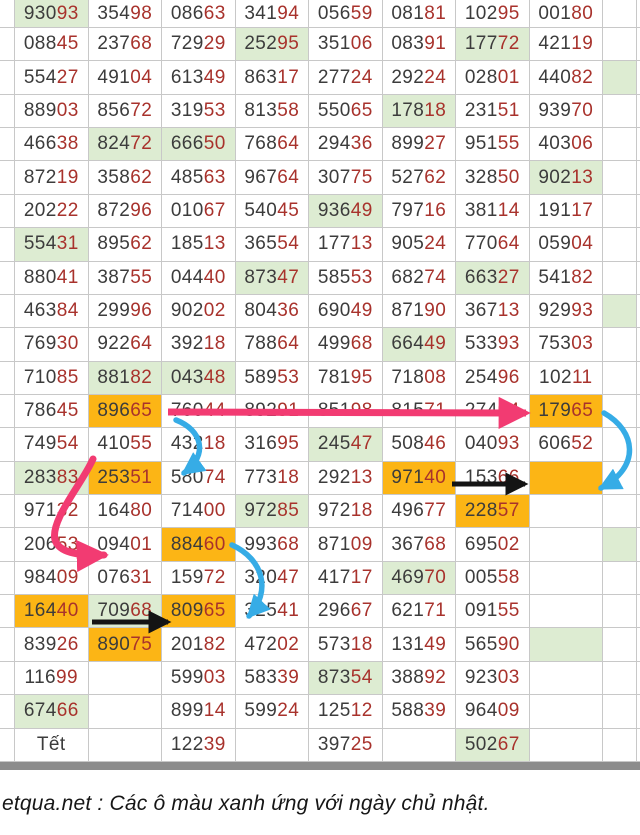 Image resolution: width=640 pixels, height=835 pixels. I want to click on number-head-digits: 770, so click(481, 244).